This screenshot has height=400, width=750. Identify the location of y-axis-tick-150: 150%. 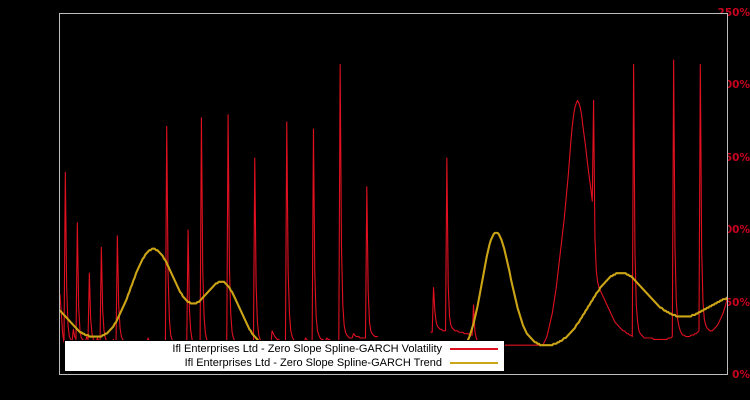
(733, 157).